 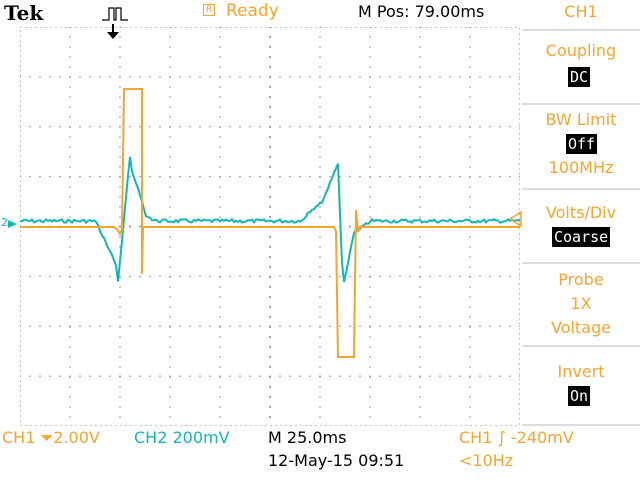 I want to click on ch1-scale: CH1 ⏷2.00V, so click(x=51, y=437).